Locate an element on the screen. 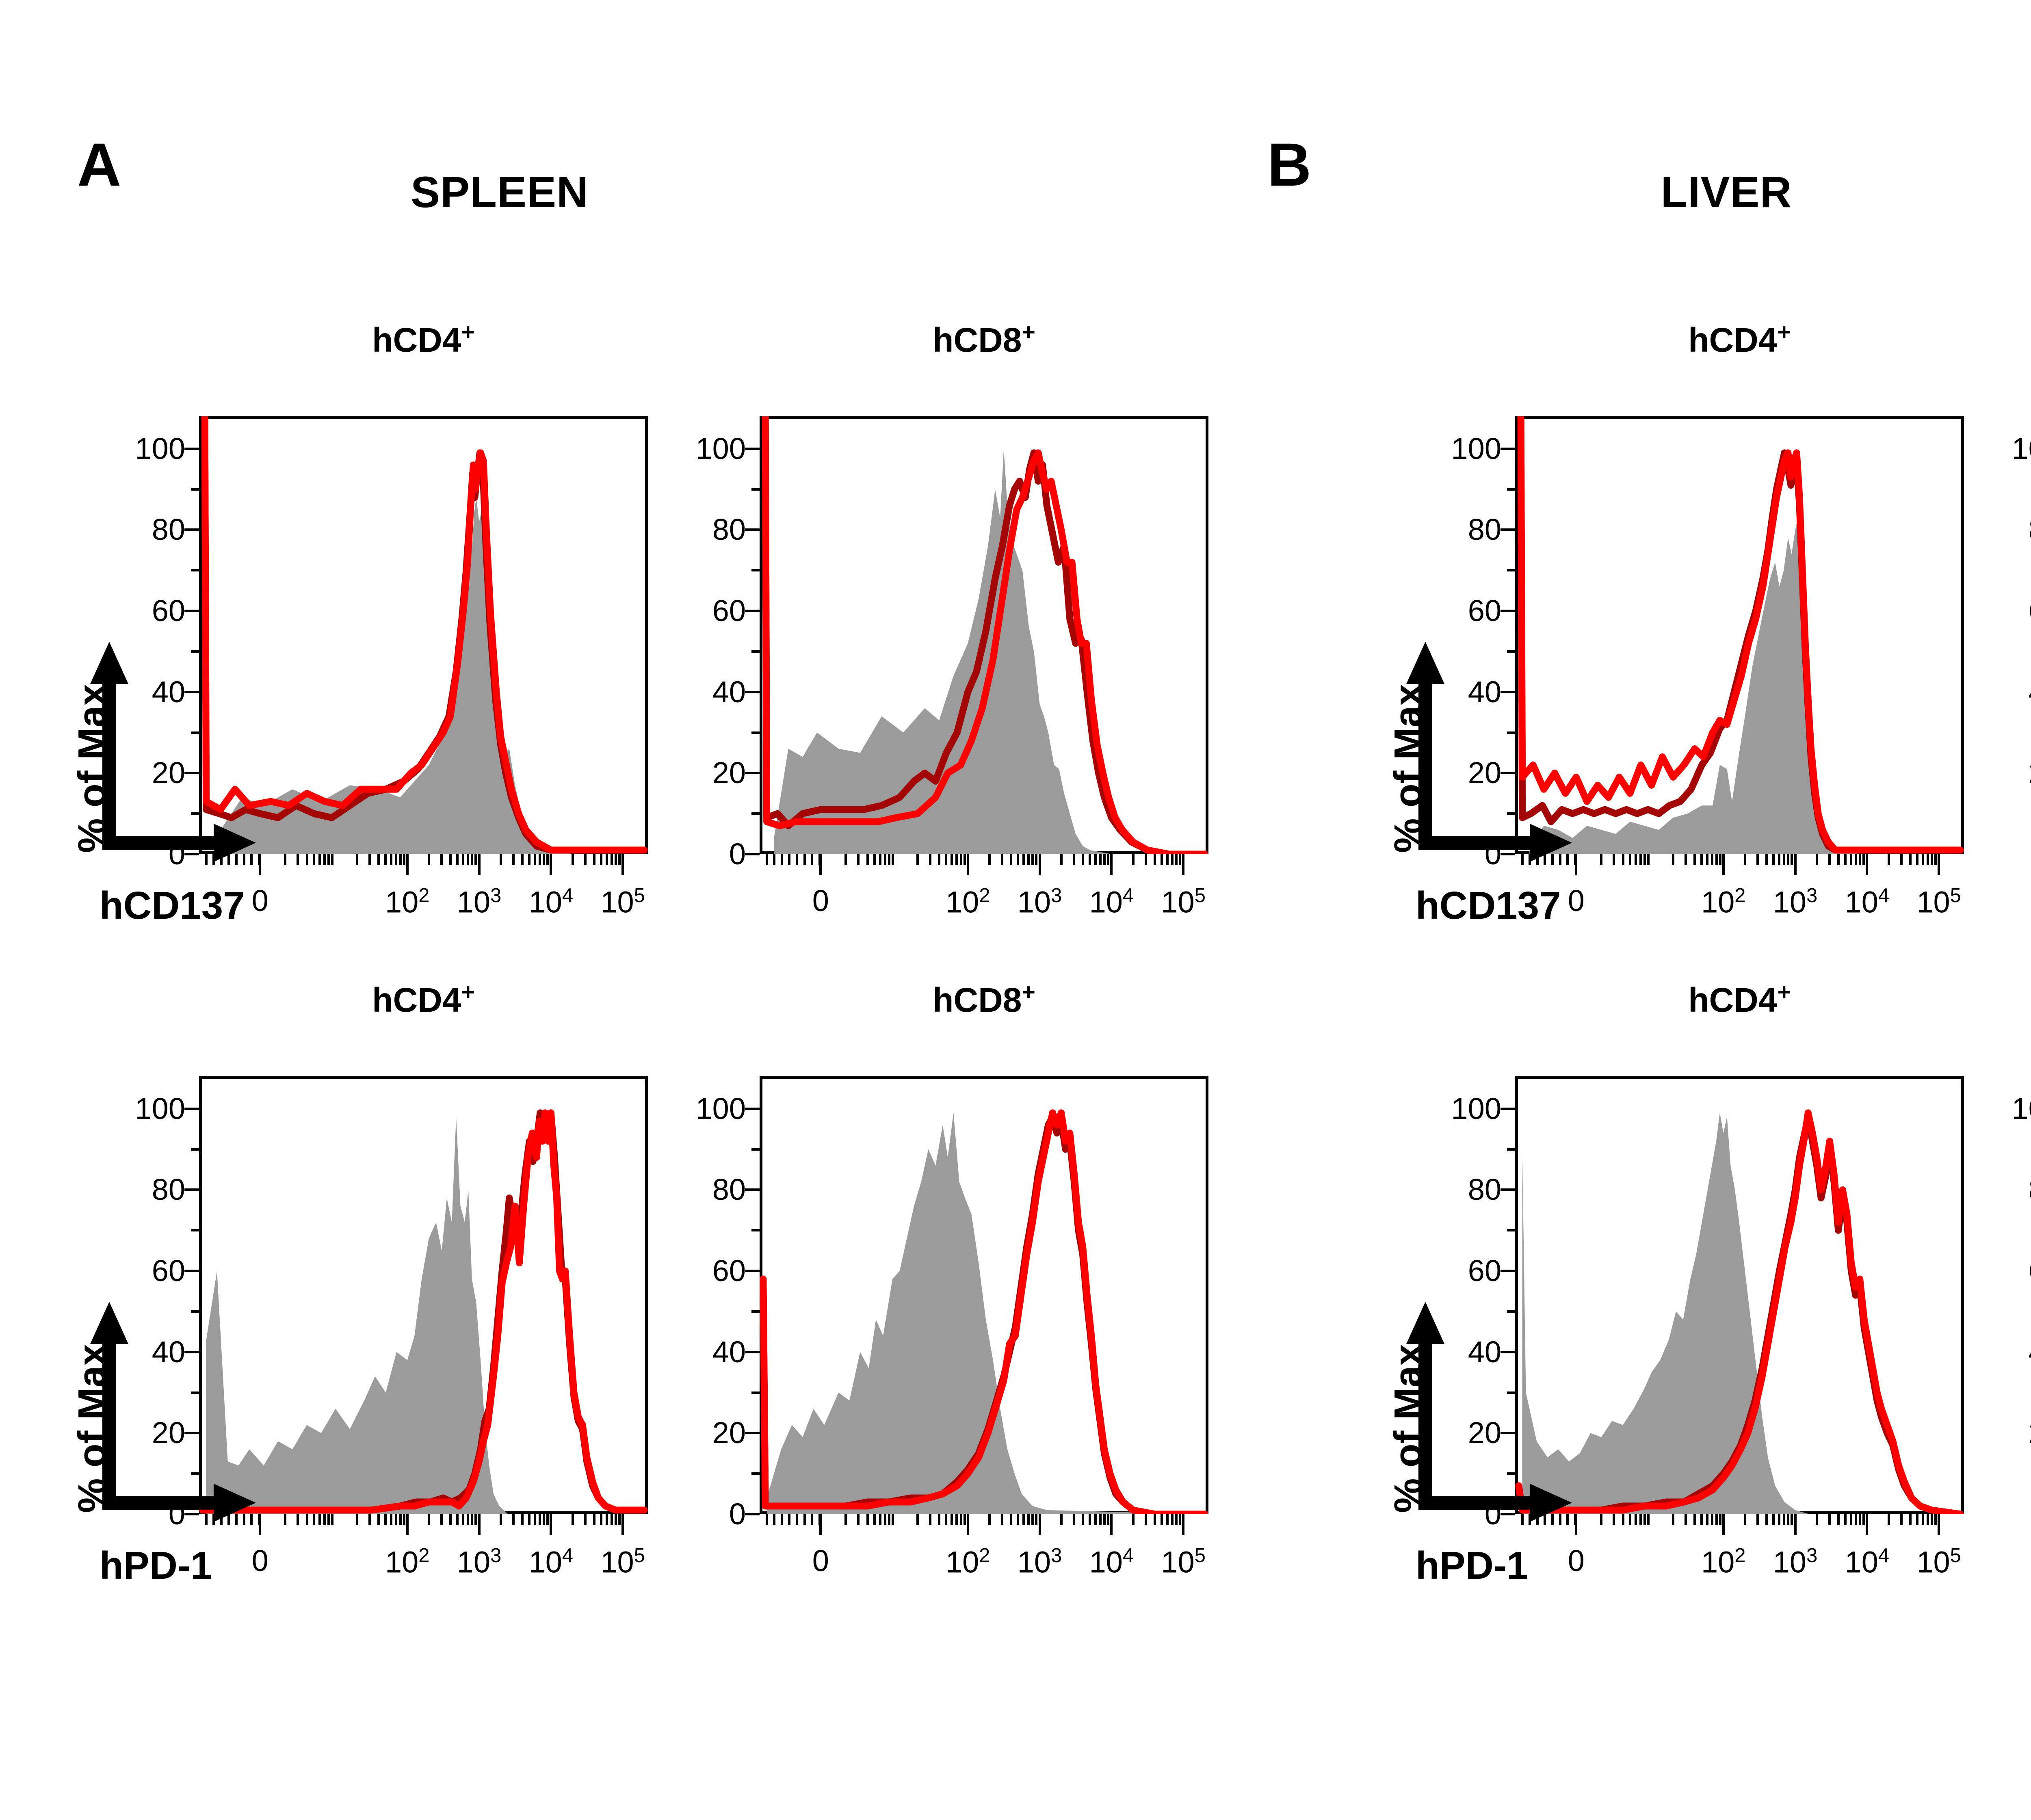 The image size is (2031, 1820). x-tick-label: 104 is located at coordinates (1111, 1562).